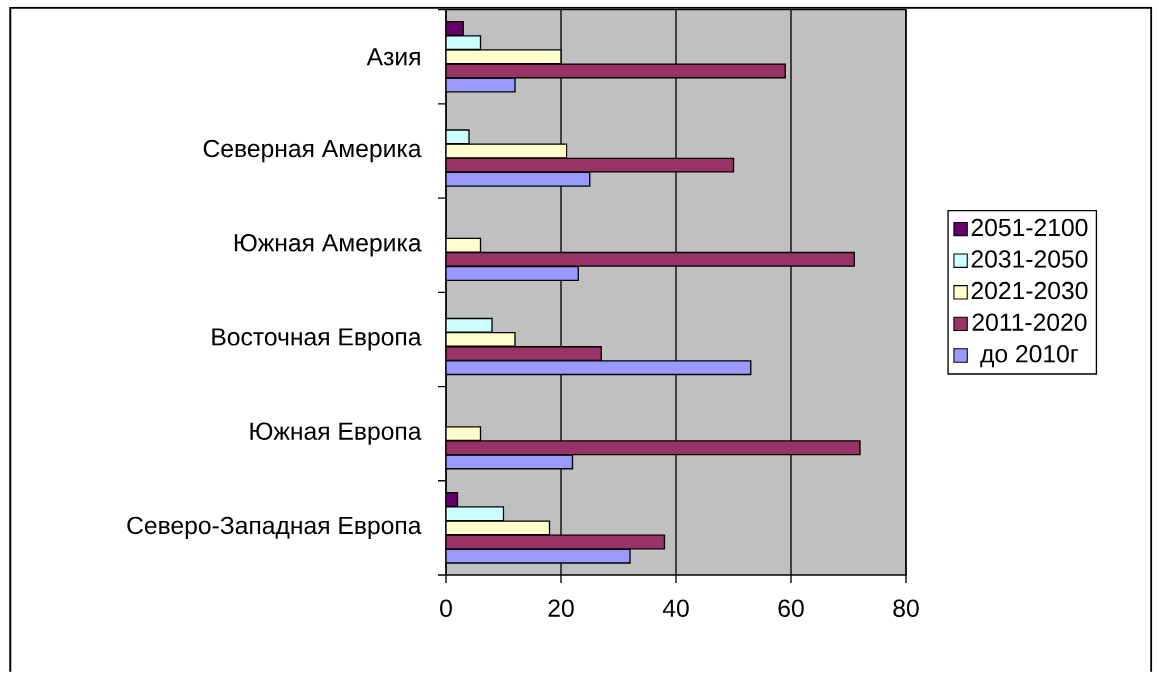 This screenshot has width=1159, height=673. What do you see at coordinates (1029, 356) in the screenshot?
I see `legend-label: до 2010г` at bounding box center [1029, 356].